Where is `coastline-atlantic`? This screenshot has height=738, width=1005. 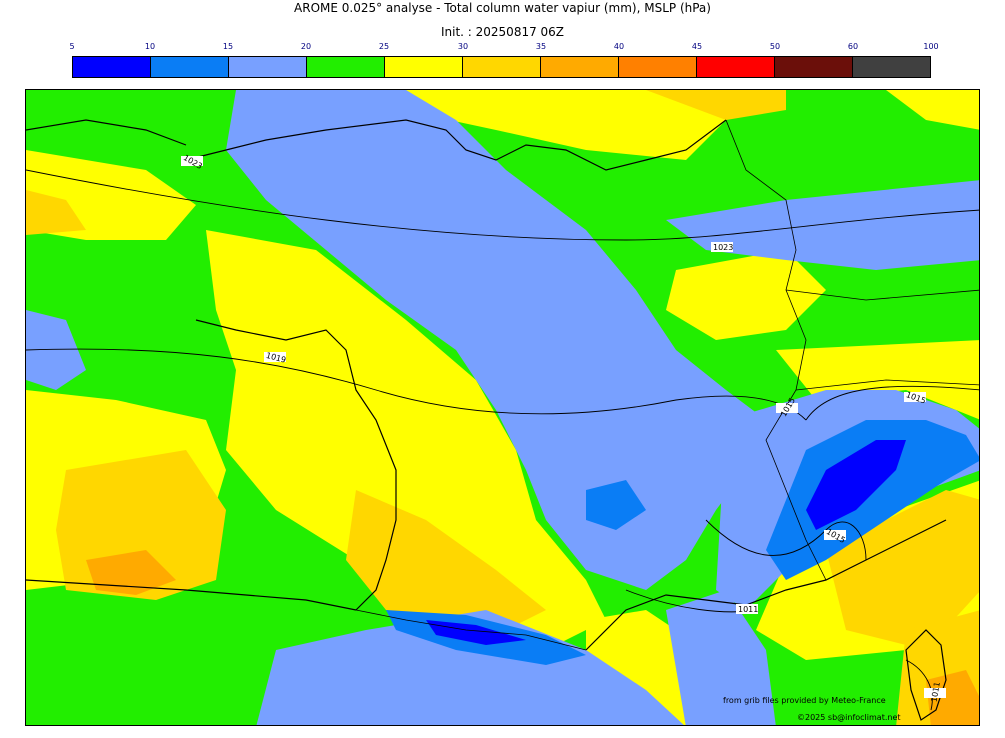
coastline-atlantic is located at coordinates (296, 465).